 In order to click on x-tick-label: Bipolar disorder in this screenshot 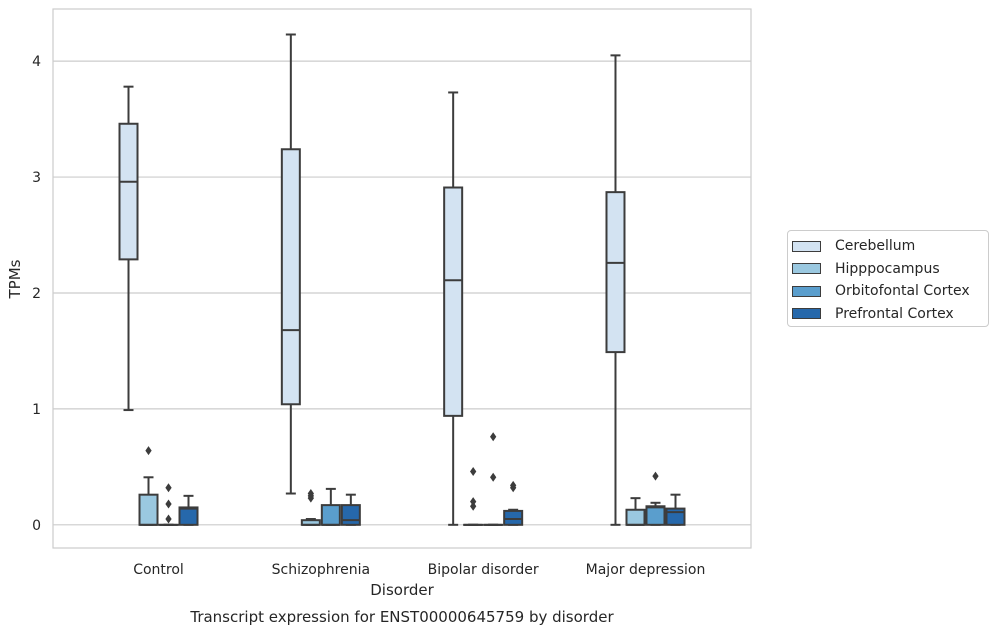, I will do `click(483, 570)`.